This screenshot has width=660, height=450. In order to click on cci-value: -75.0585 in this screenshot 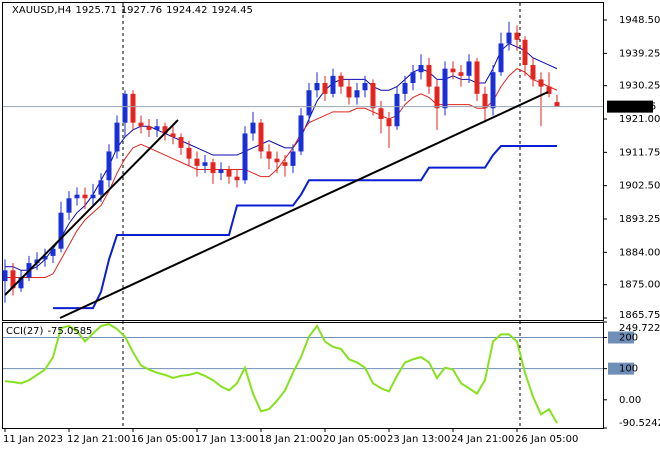, I will do `click(69, 331)`.